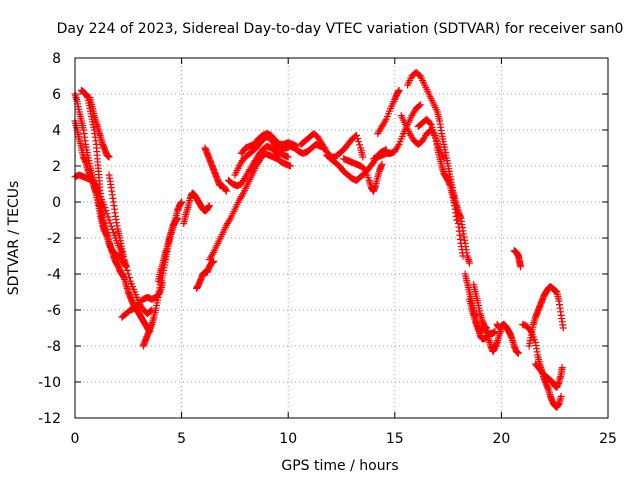 The width and height of the screenshot is (640, 480). Describe the element at coordinates (14, 238) in the screenshot. I see `y-axis-label: SDTVAR / TECUs` at that location.